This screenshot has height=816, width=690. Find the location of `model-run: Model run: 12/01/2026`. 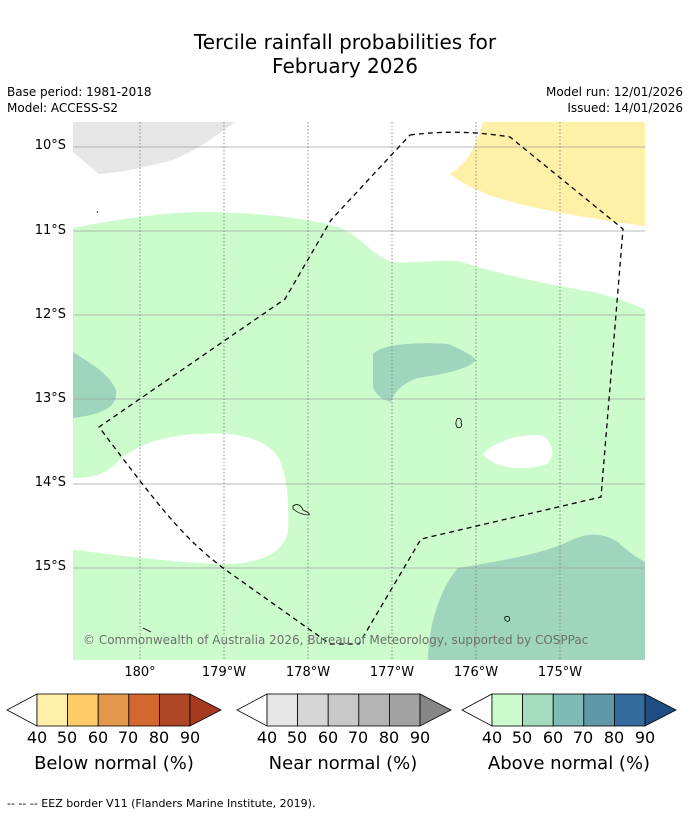

model-run: Model run: 12/01/2026 is located at coordinates (614, 92).